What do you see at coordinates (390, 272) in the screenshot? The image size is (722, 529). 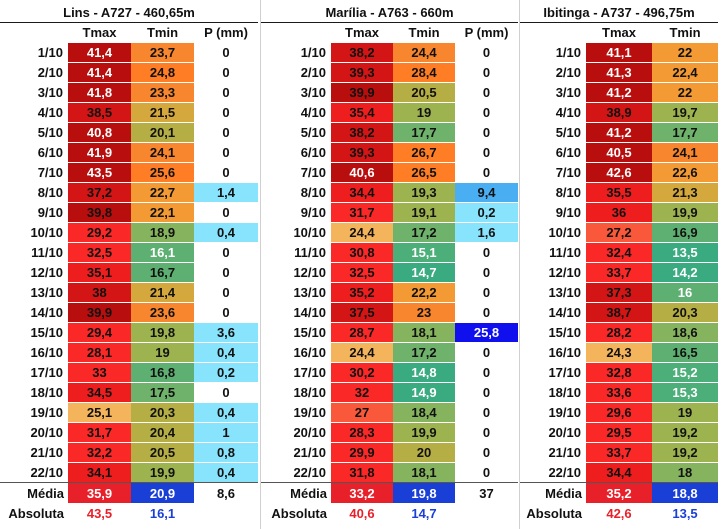 I see `table-row: 12/10 32,5 14,7 0` at bounding box center [390, 272].